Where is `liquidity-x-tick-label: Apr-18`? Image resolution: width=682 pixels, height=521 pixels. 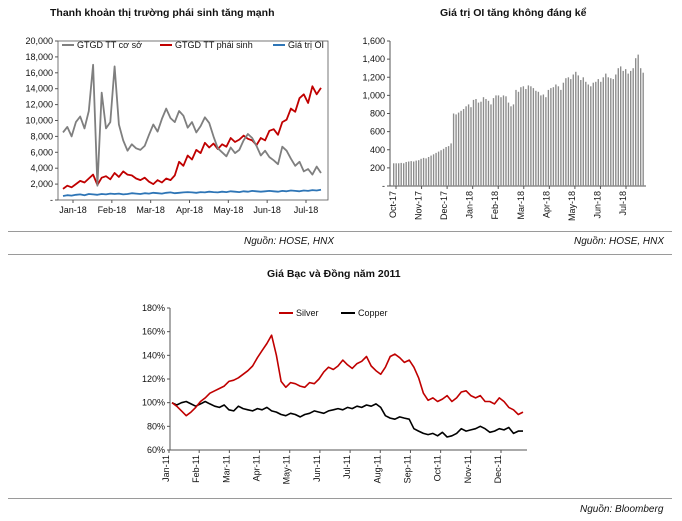
liquidity-x-tick-label: Apr-18 is located at coordinates (189, 210).